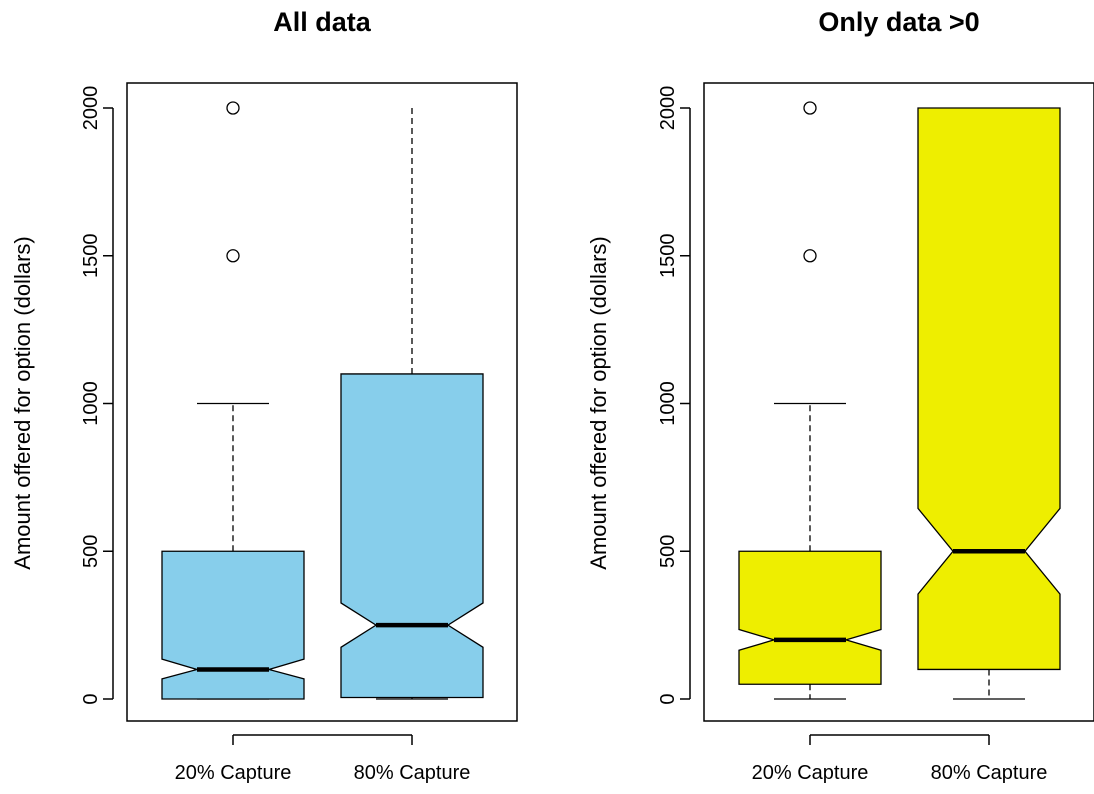 This screenshot has height=794, width=1094. I want to click on chart-title: Only data >0, so click(898, 22).